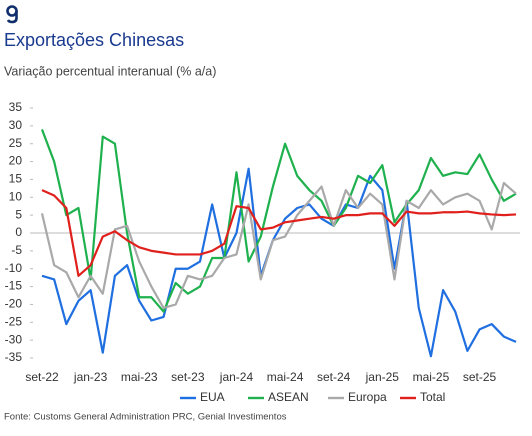  What do you see at coordinates (14, 321) in the screenshot?
I see `y-tick-label: -25` at bounding box center [14, 321].